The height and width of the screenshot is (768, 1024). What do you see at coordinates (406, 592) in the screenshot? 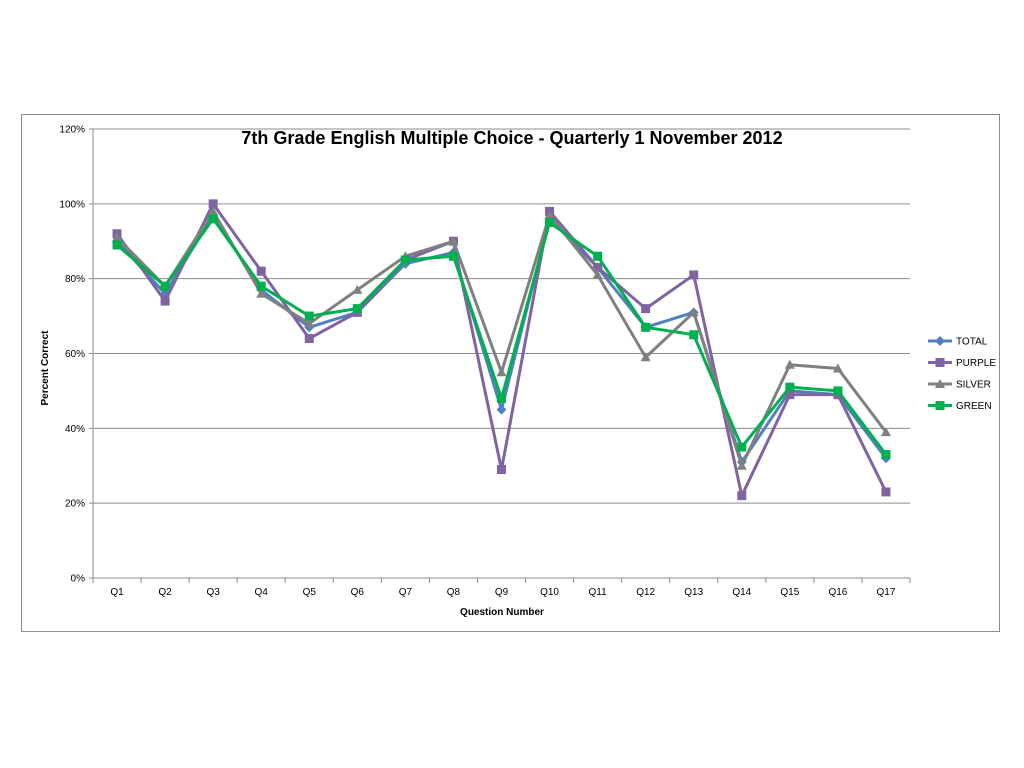
I see `x-tick-label: Q7` at bounding box center [406, 592].